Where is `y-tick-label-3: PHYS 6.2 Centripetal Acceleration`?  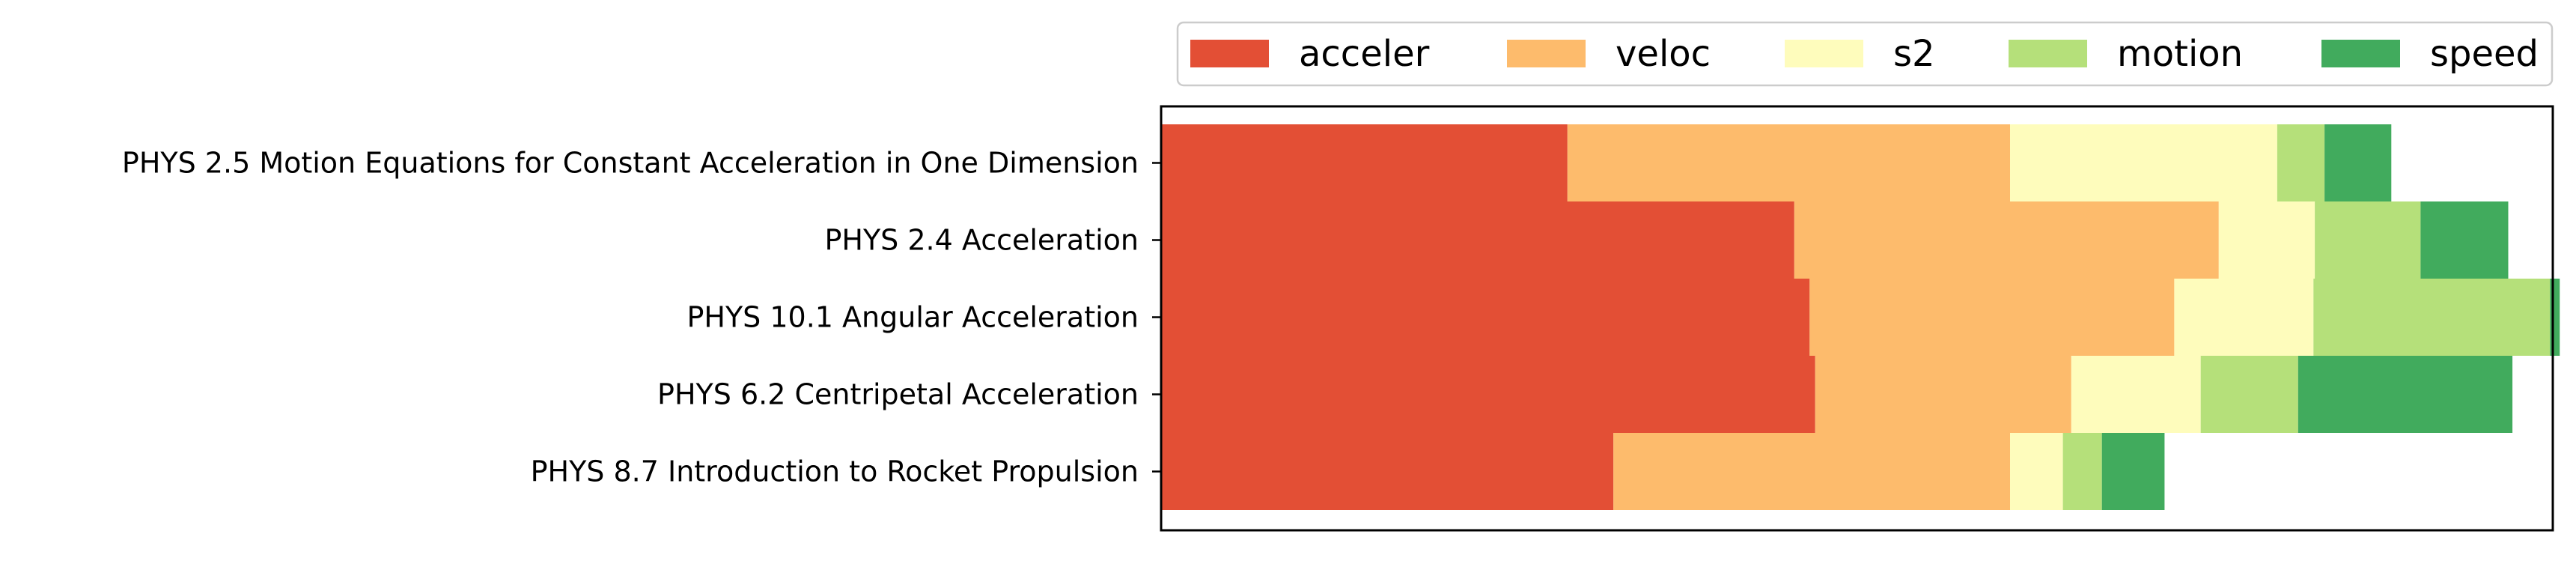
y-tick-label-3: PHYS 6.2 Centripetal Acceleration is located at coordinates (898, 394).